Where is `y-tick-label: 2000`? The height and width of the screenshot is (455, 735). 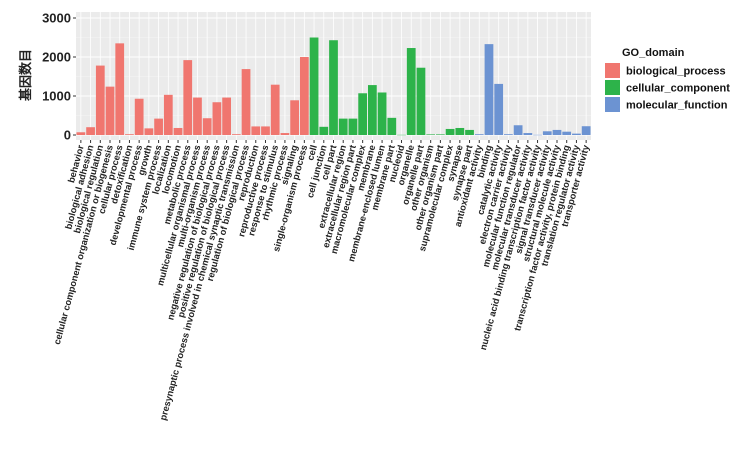 y-tick-label: 2000 is located at coordinates (56, 57).